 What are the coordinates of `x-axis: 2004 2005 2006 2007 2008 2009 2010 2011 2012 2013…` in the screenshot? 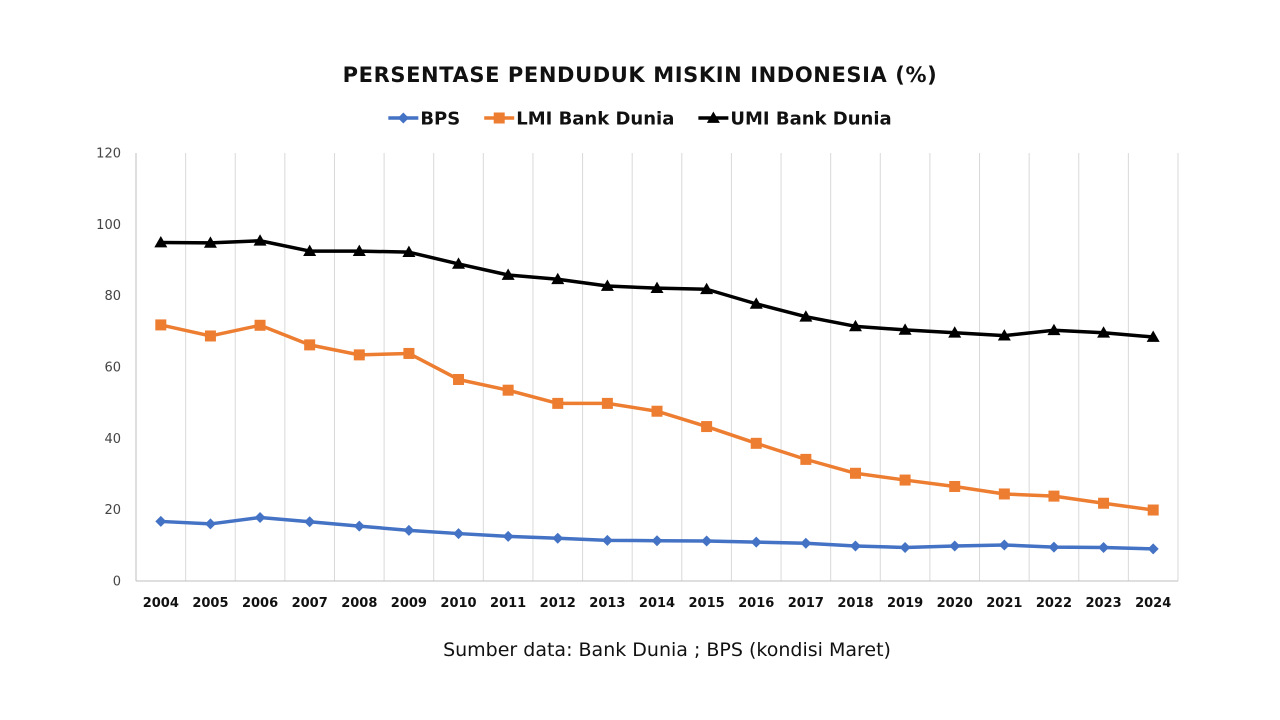 It's located at (657, 603).